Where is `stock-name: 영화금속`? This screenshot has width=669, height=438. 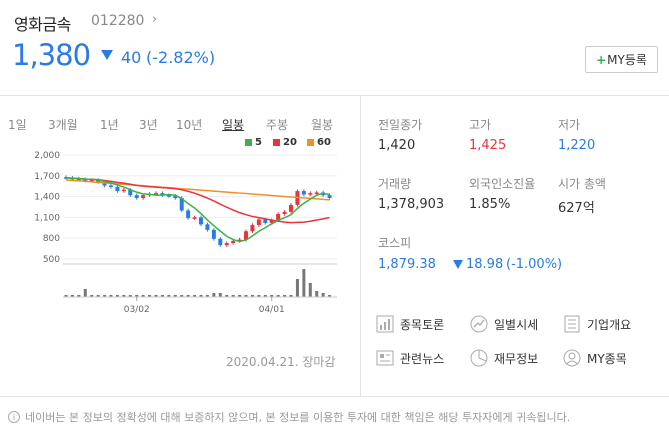
stock-name: 영화금속 is located at coordinates (42, 24).